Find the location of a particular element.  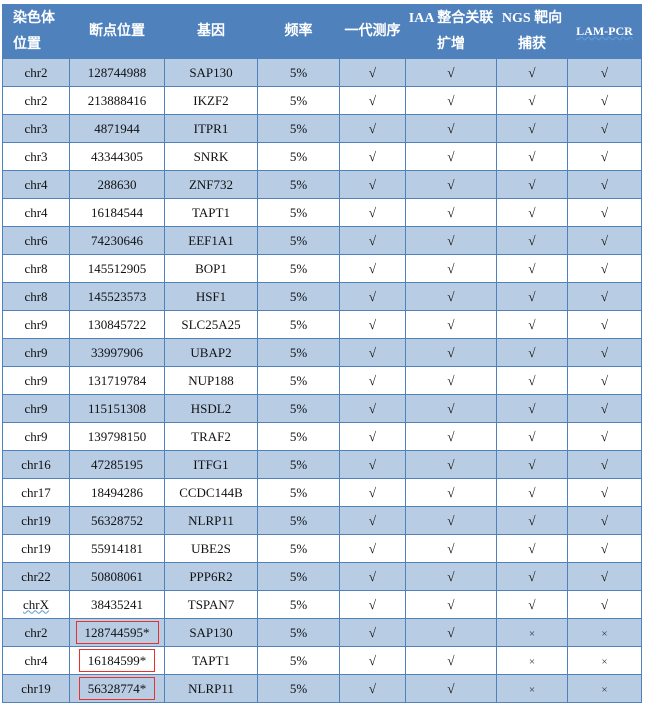

chromosome-cell: chr8 is located at coordinates (36, 296).